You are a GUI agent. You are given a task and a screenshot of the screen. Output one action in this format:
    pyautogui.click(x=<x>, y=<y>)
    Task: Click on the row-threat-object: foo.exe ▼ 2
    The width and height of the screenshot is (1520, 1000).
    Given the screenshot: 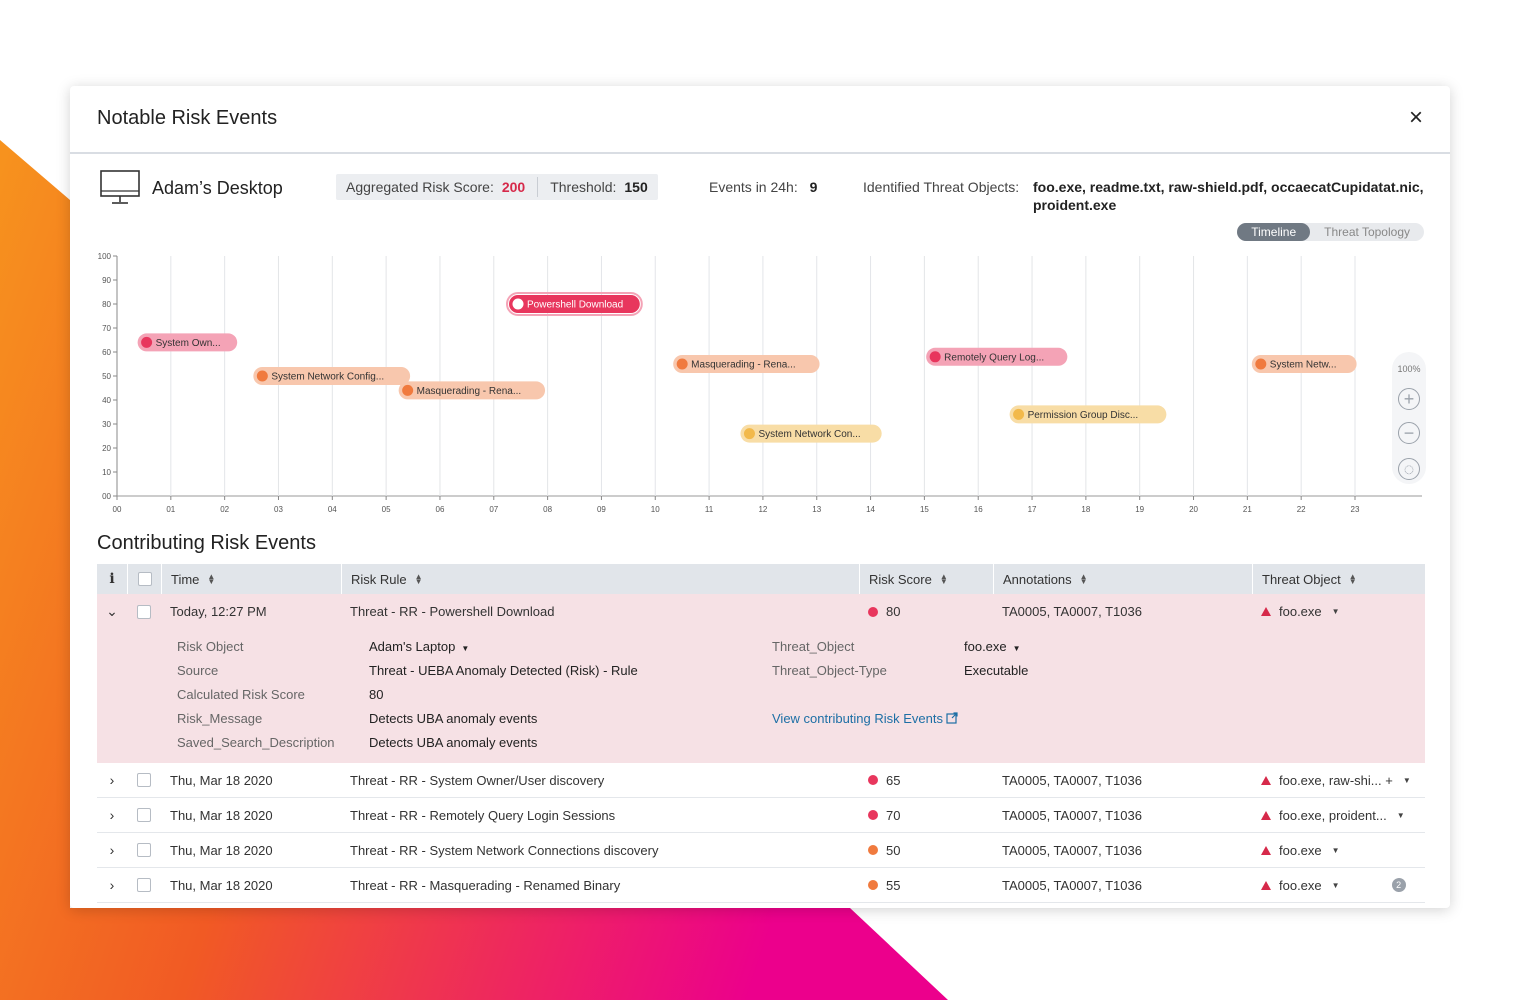 What is the action you would take?
    pyautogui.click(x=1338, y=885)
    